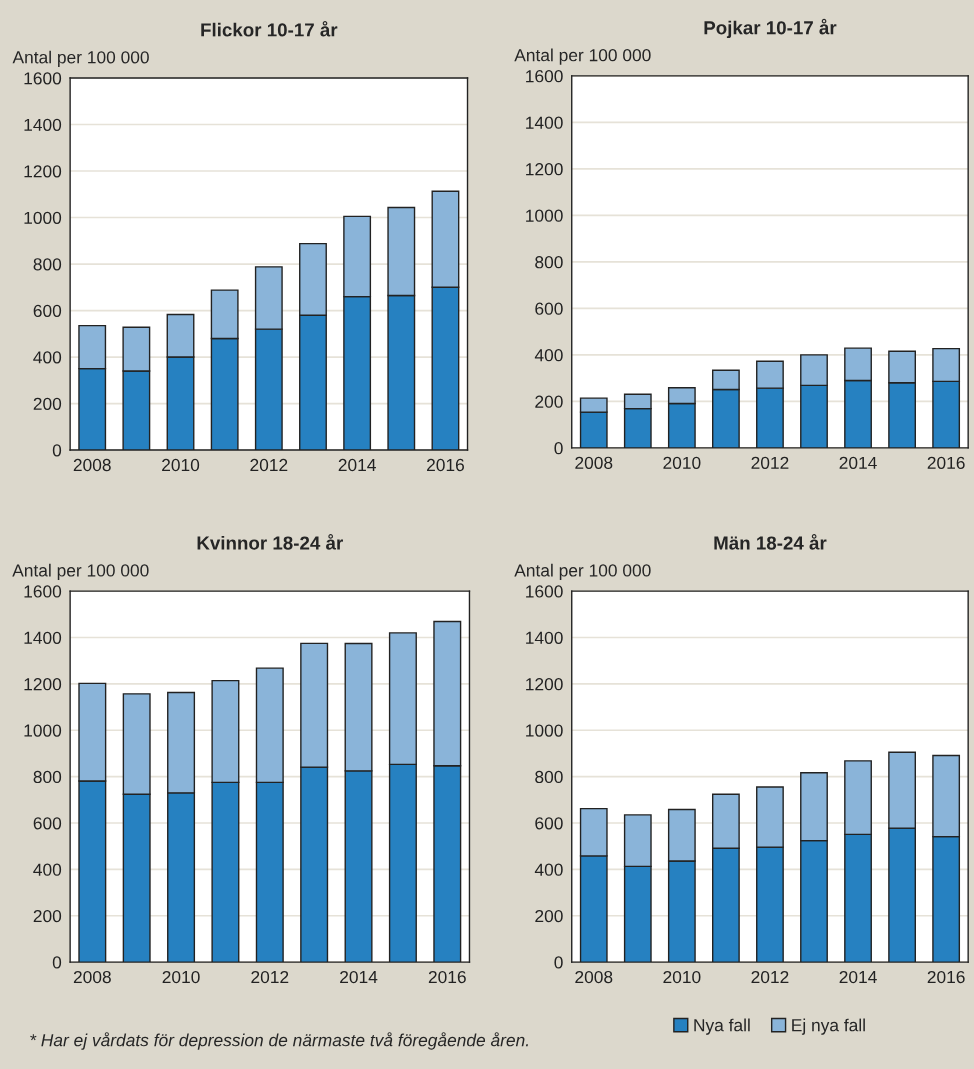 This screenshot has width=974, height=1069. Describe the element at coordinates (722, 1026) in the screenshot. I see `legend-label: Nya fall` at that location.